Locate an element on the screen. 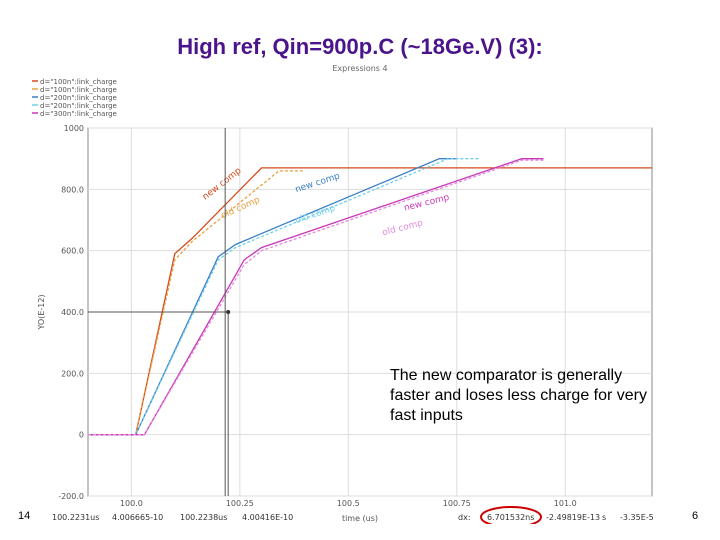  y-tick-label: 600.0 is located at coordinates (72, 251).